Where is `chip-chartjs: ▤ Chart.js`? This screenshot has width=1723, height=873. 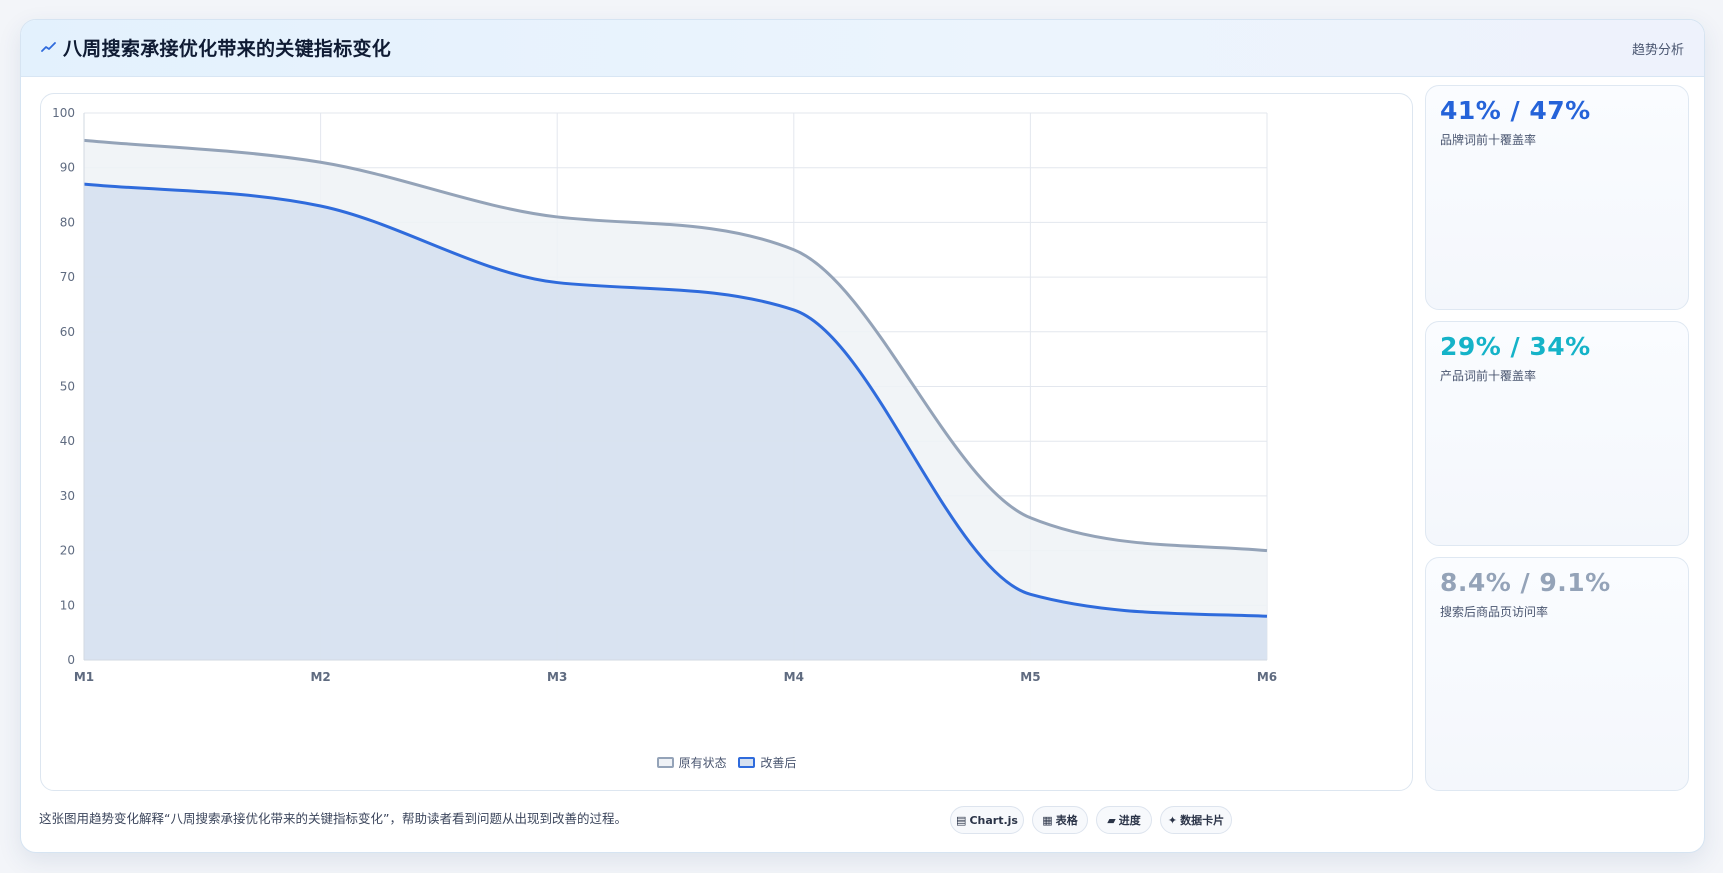 chip-chartjs: ▤ Chart.js is located at coordinates (987, 820).